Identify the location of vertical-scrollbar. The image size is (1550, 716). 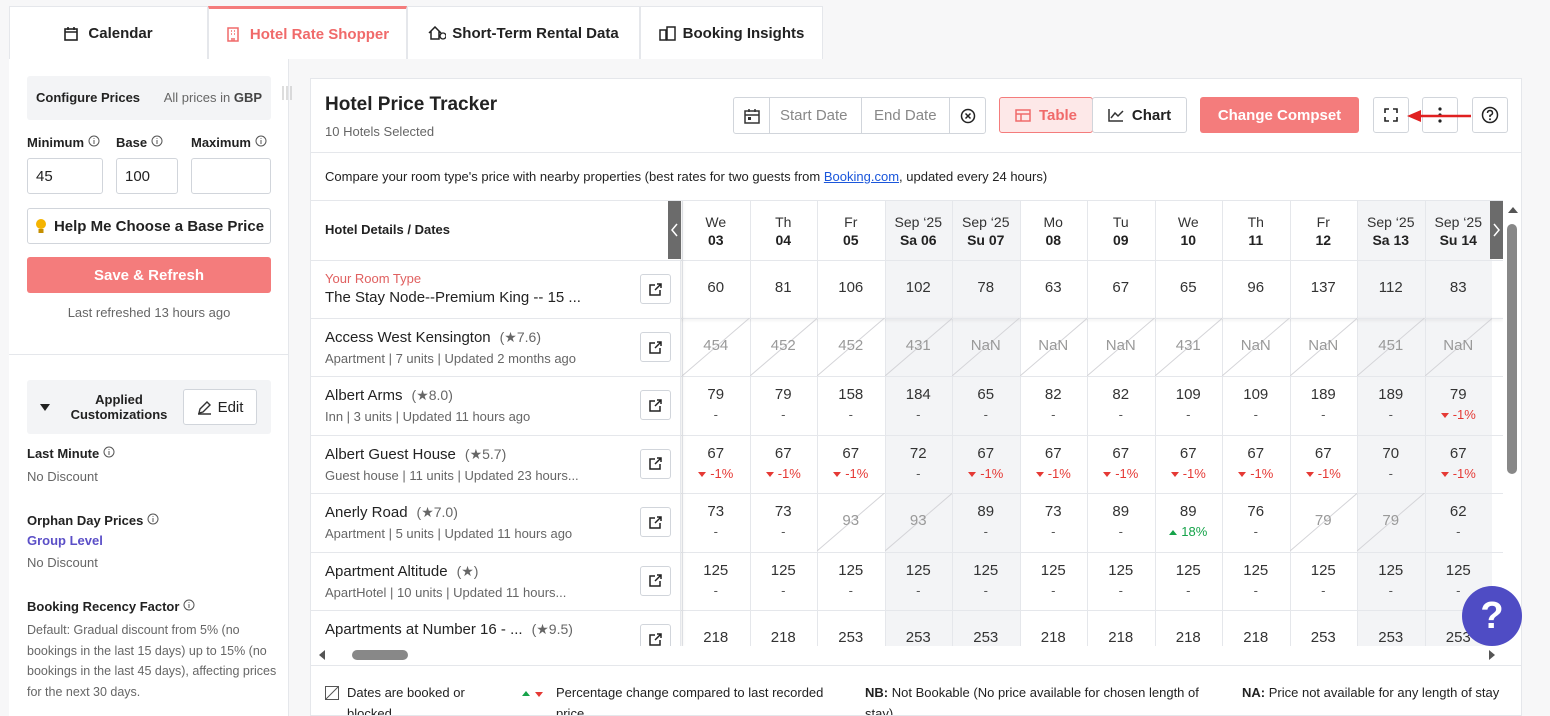
(1512, 423).